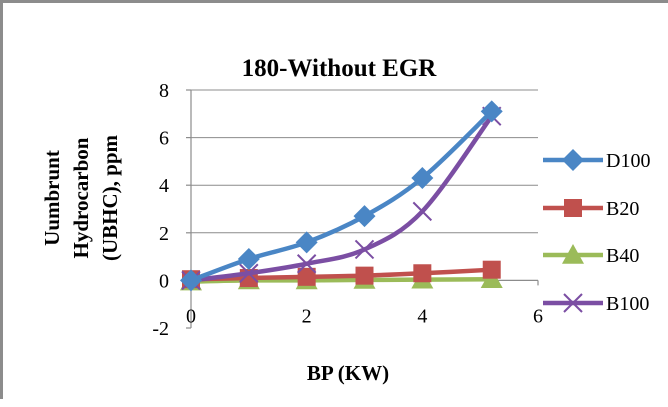 Image resolution: width=668 pixels, height=407 pixels. Describe the element at coordinates (596, 304) in the screenshot. I see `legend-item-b100: B100` at that location.